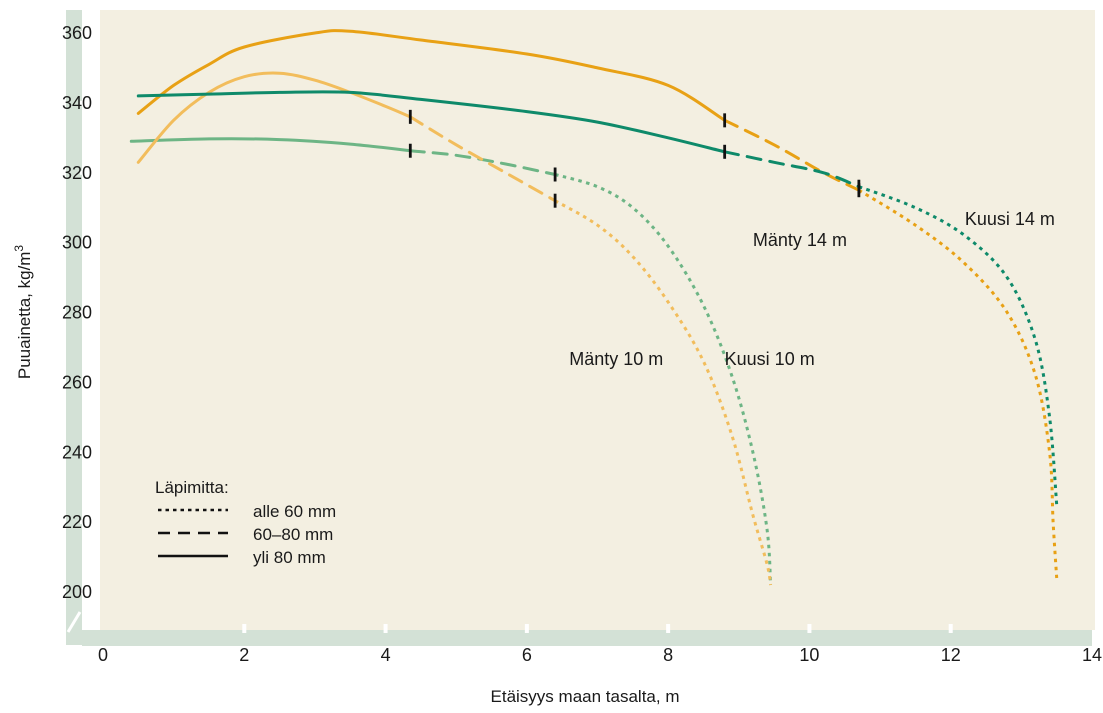 This screenshot has width=1103, height=713. I want to click on x-tick-label-2: 2, so click(244, 655).